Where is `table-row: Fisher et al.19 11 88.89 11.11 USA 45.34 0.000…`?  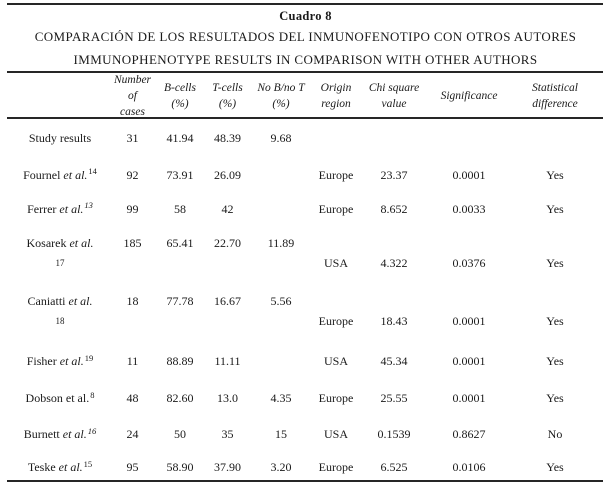 table-row: Fisher et al.19 11 88.89 11.11 USA 45.34 0.000… is located at coordinates (310, 361).